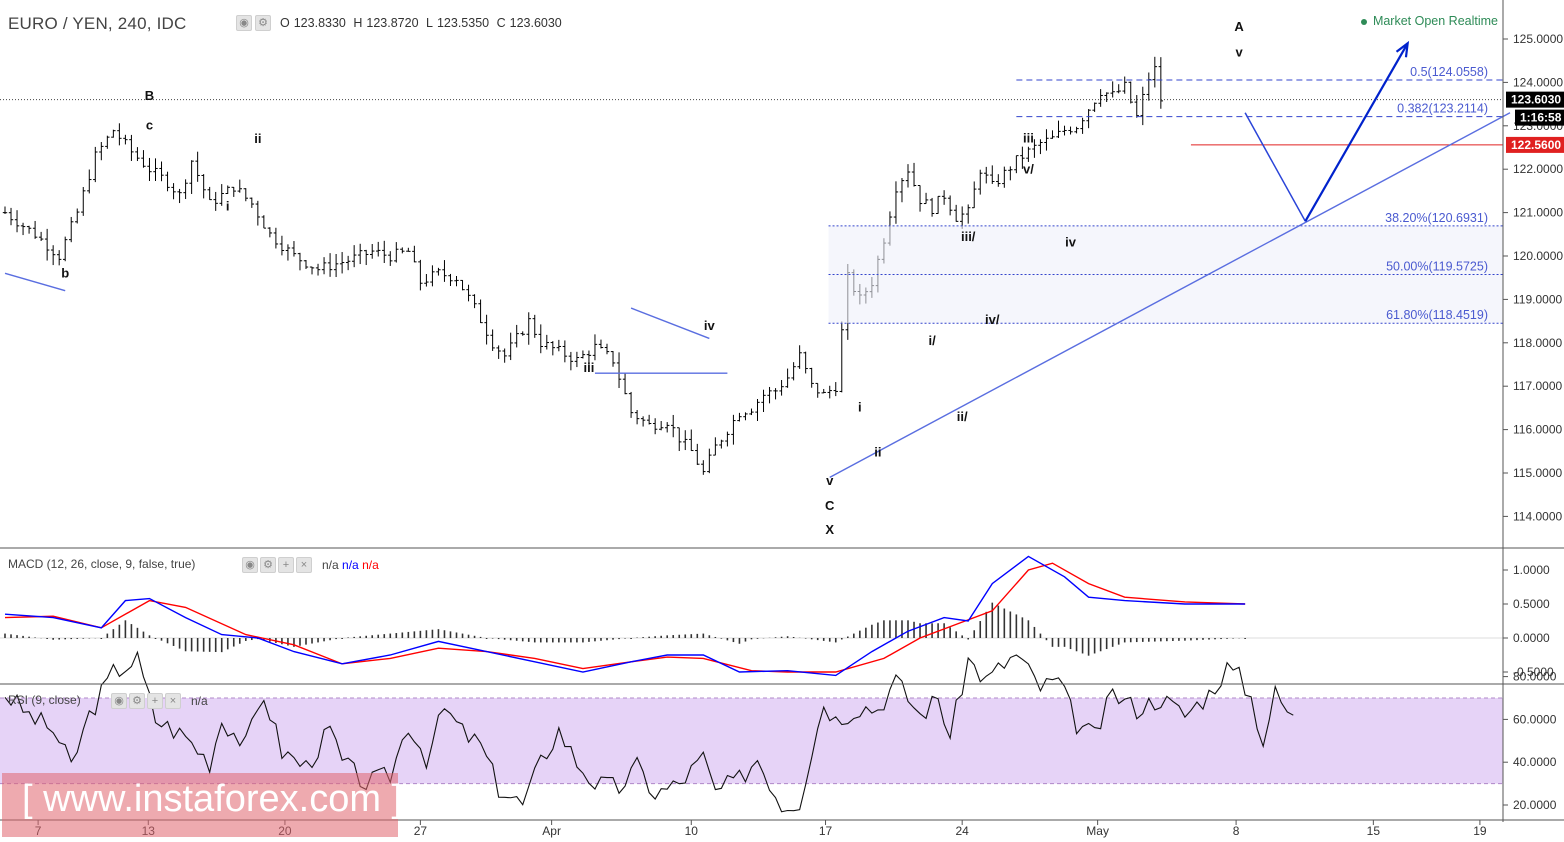 The width and height of the screenshot is (1564, 842). What do you see at coordinates (463, 23) in the screenshot?
I see `low-value: 123.5350` at bounding box center [463, 23].